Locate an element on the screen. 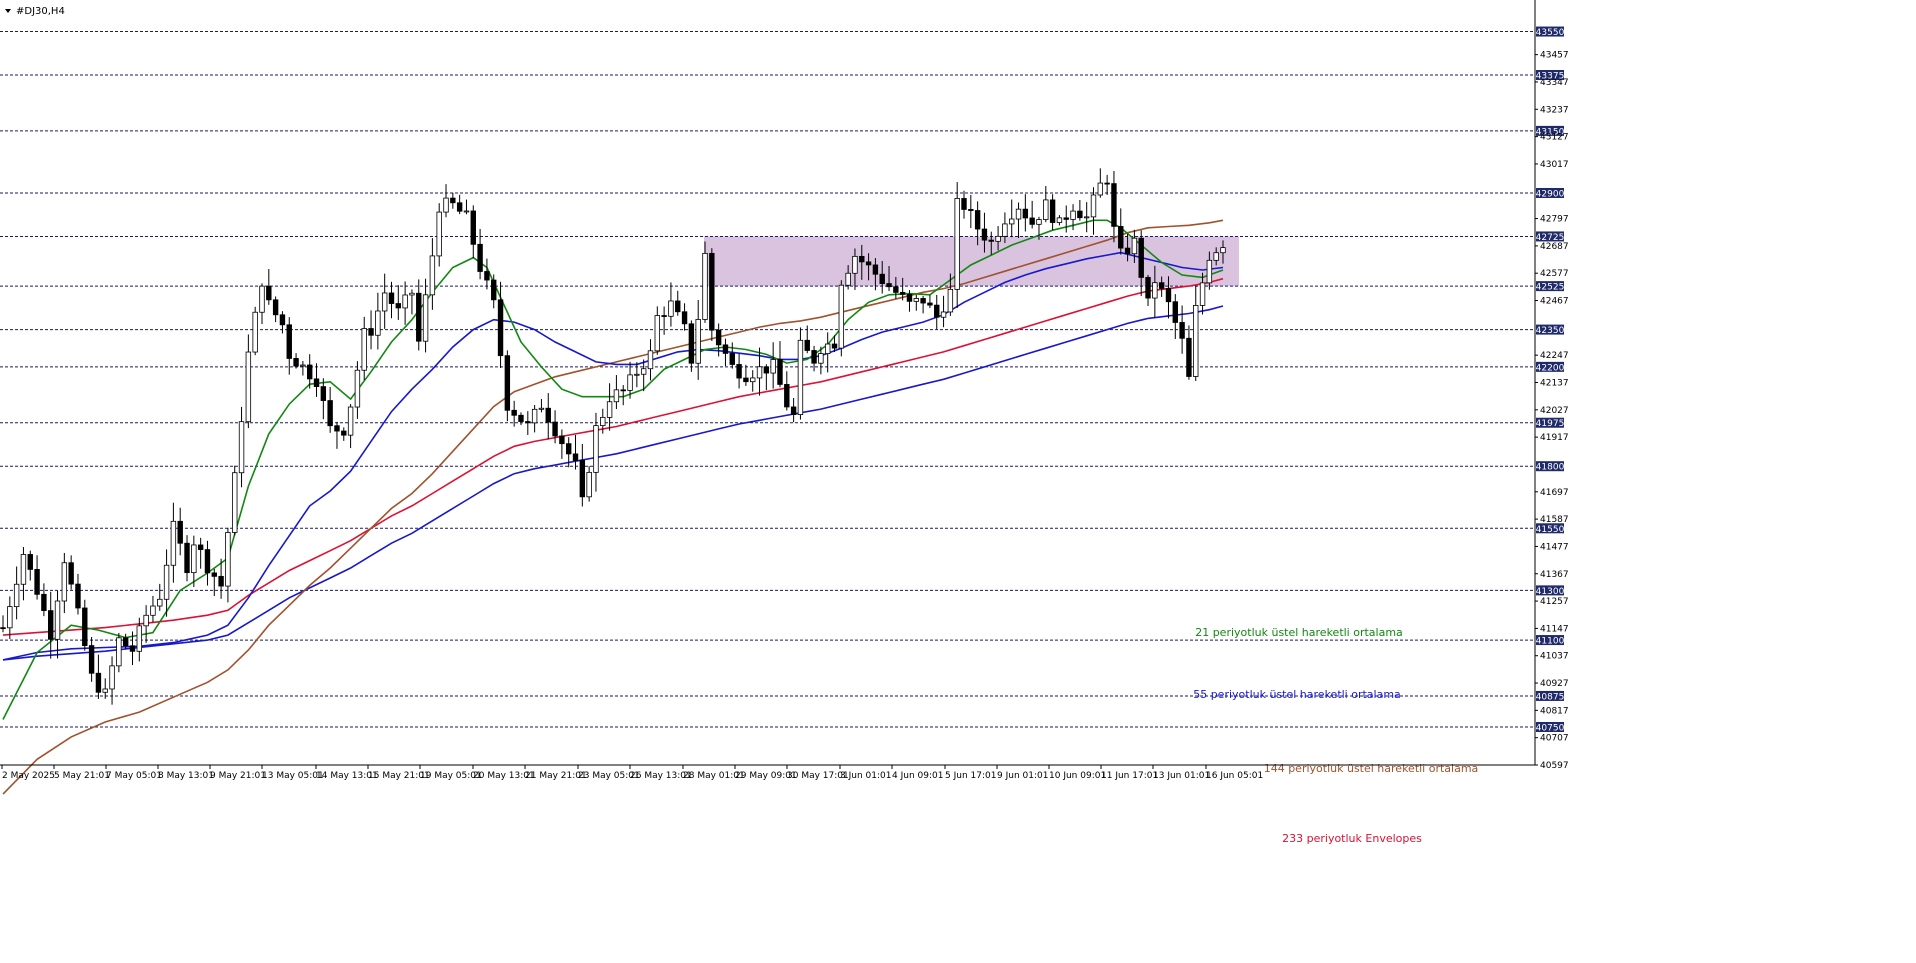 The width and height of the screenshot is (1916, 963). legend-ema55: 55 periyotluk üstel hareketli ortalama is located at coordinates (1297, 694).